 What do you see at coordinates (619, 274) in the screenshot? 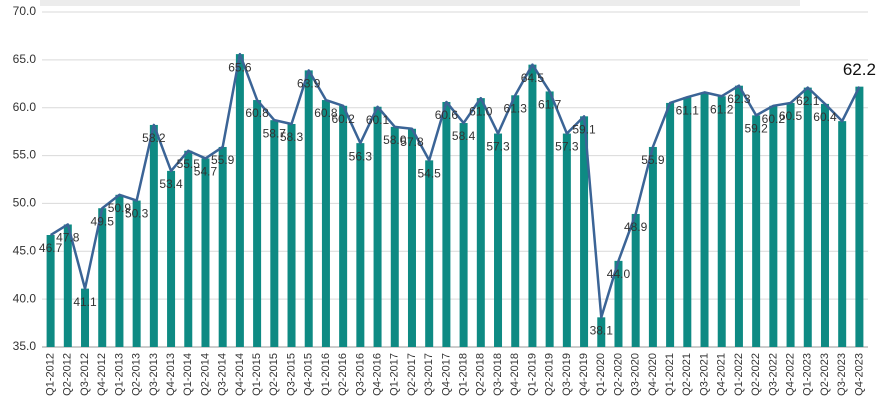
I see `data-label: 44.0` at bounding box center [619, 274].